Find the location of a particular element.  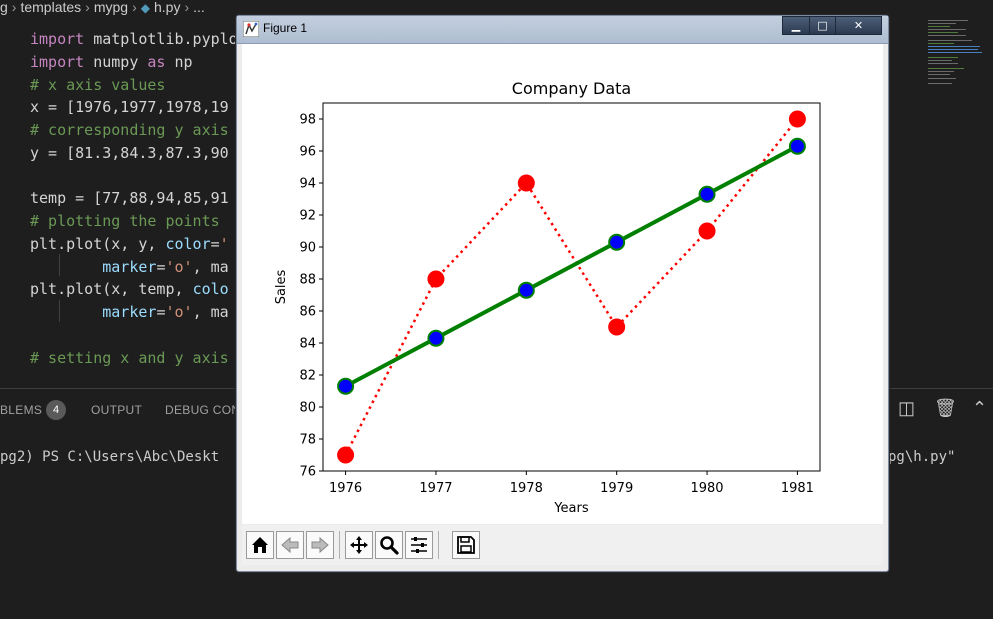

minimize-button: ▁ is located at coordinates (796, 25).